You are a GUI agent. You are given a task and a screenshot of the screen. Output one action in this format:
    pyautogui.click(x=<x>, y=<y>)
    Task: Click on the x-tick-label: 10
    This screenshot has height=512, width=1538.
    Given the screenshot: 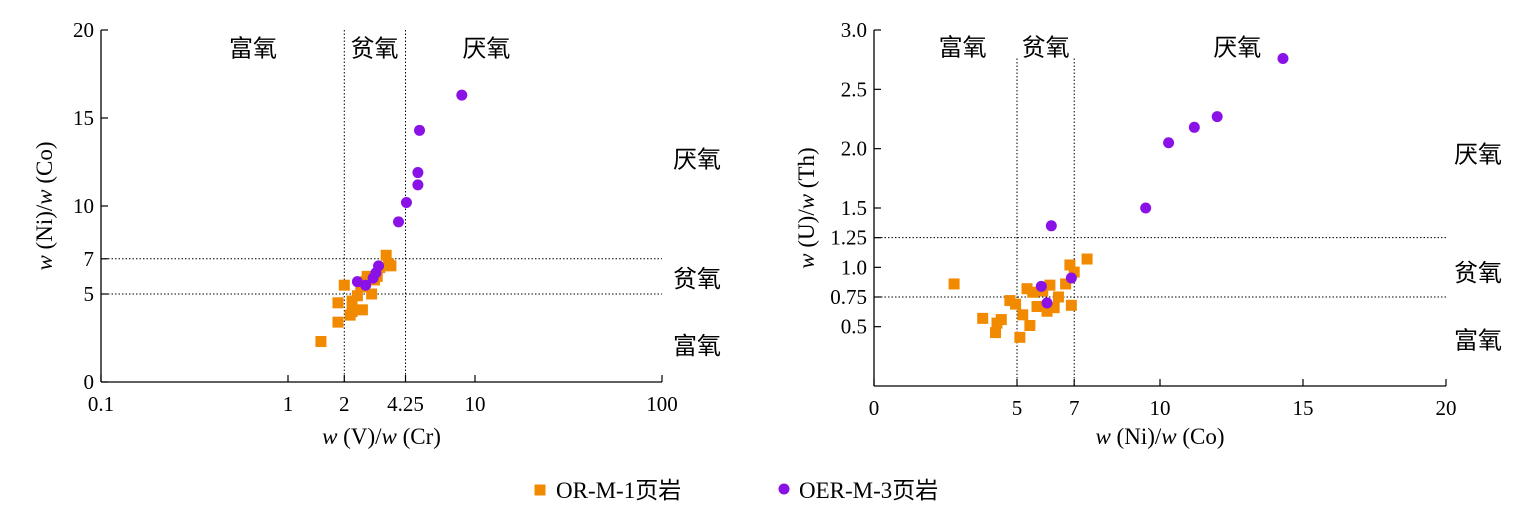 What is the action you would take?
    pyautogui.click(x=1160, y=408)
    